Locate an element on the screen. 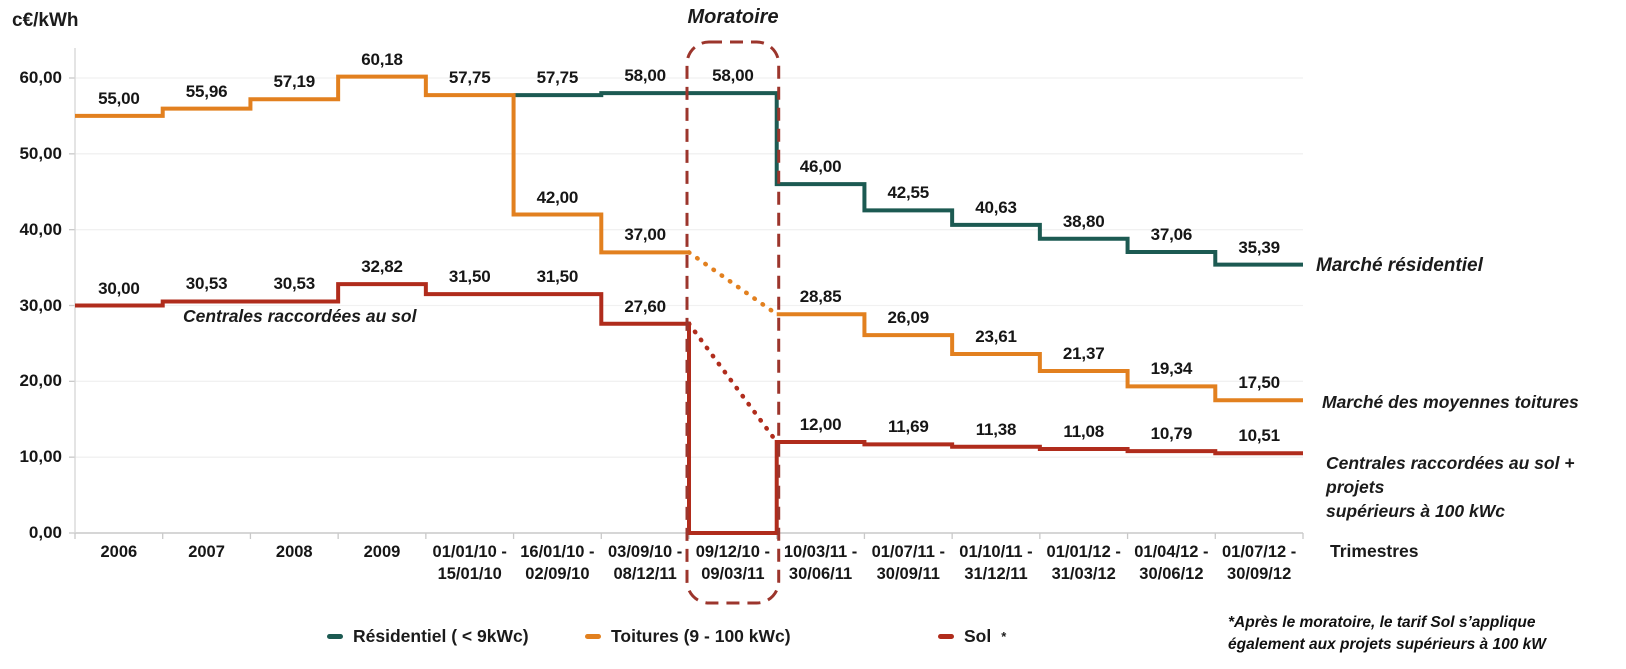  y-axis-title: c€/kWh is located at coordinates (45, 20).